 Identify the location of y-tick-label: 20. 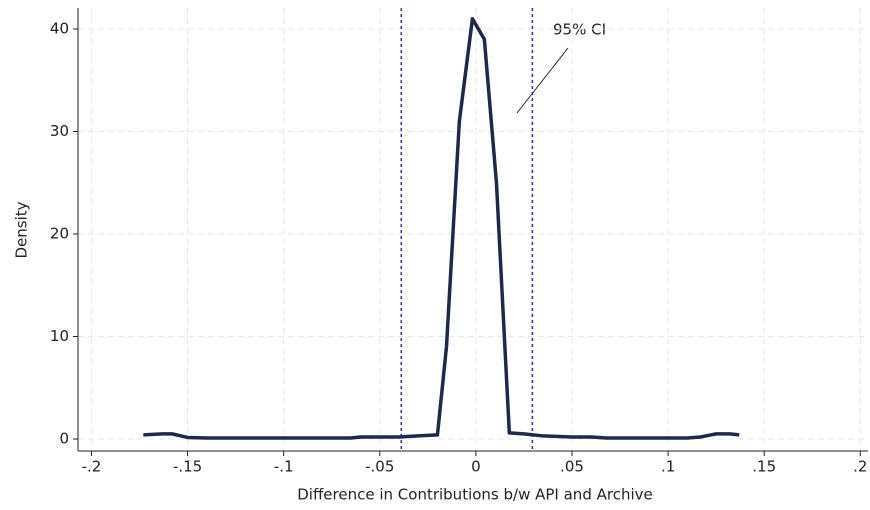
(59, 234).